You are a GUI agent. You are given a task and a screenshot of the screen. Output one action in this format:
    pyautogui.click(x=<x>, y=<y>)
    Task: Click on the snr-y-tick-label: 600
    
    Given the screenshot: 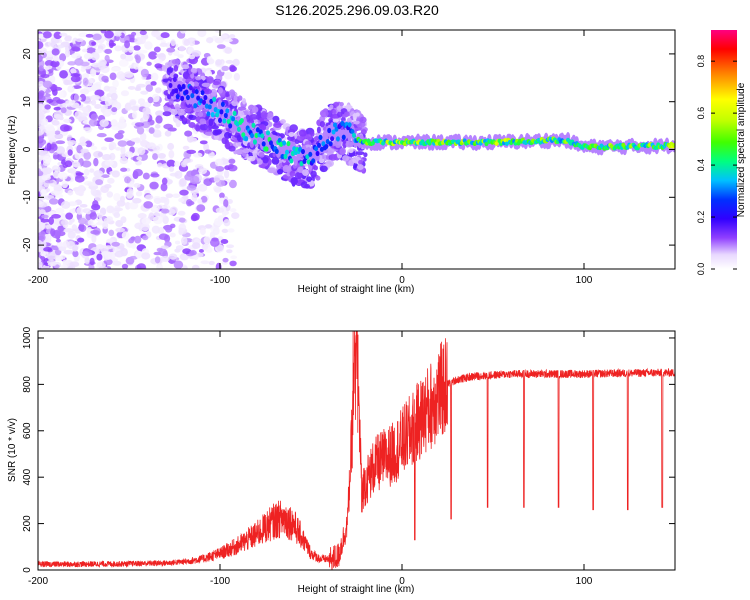 What is the action you would take?
    pyautogui.click(x=27, y=430)
    